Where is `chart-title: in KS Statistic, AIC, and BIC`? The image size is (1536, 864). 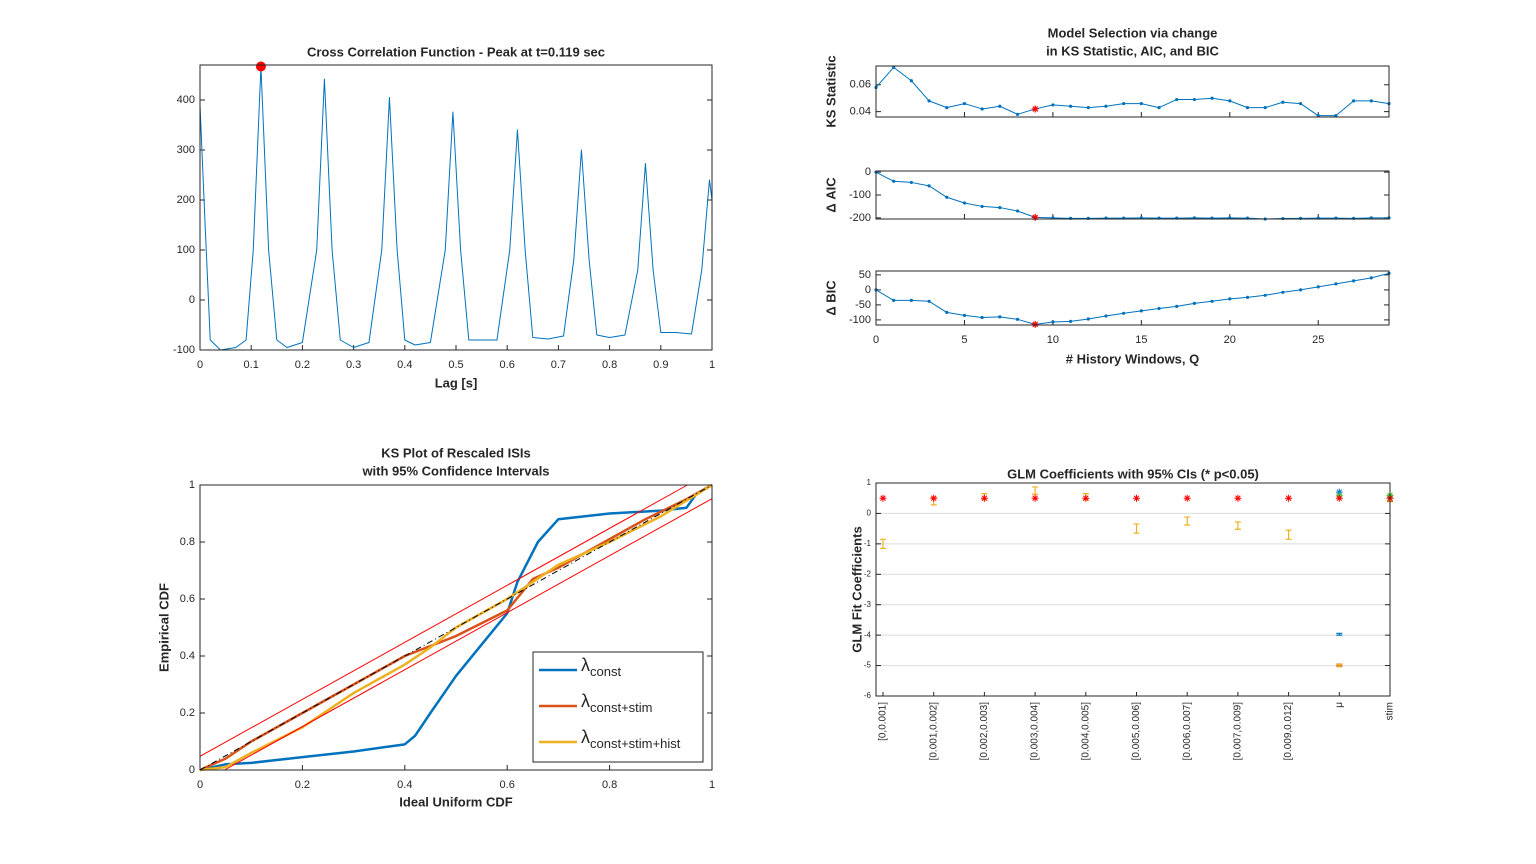
chart-title: in KS Statistic, AIC, and BIC is located at coordinates (1132, 50).